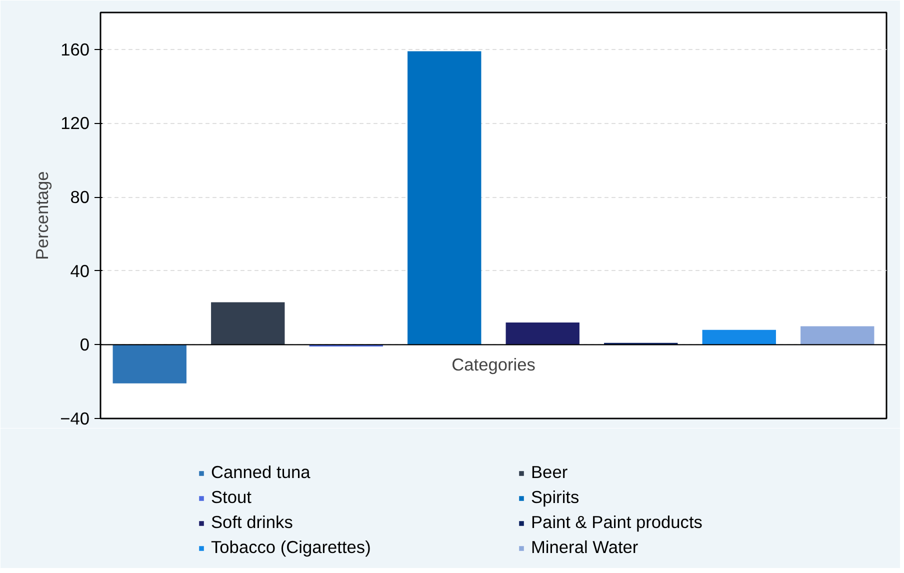  What do you see at coordinates (261, 472) in the screenshot?
I see `legend-label: Canned tuna` at bounding box center [261, 472].